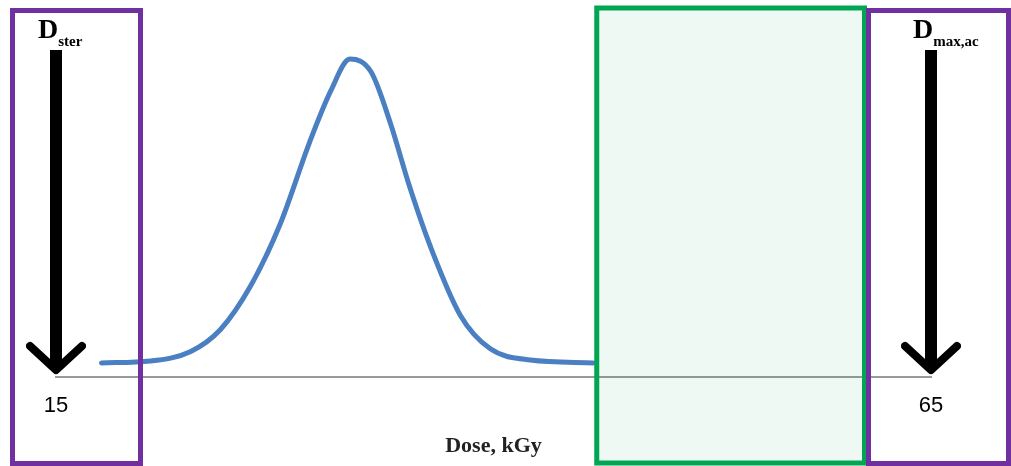 This screenshot has width=1011, height=466. Describe the element at coordinates (493, 445) in the screenshot. I see `x-axis-title: Dose, kGy` at that location.